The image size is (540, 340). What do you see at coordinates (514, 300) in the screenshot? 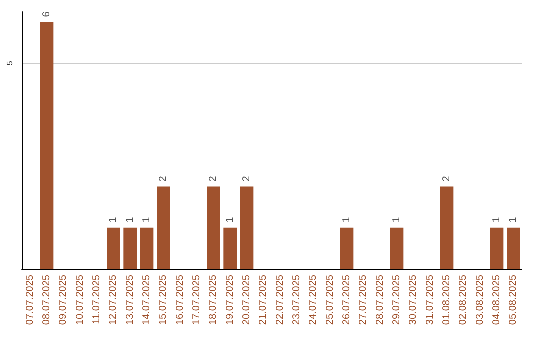
I see `x-tick-label: 05.08.2025` at bounding box center [514, 300].